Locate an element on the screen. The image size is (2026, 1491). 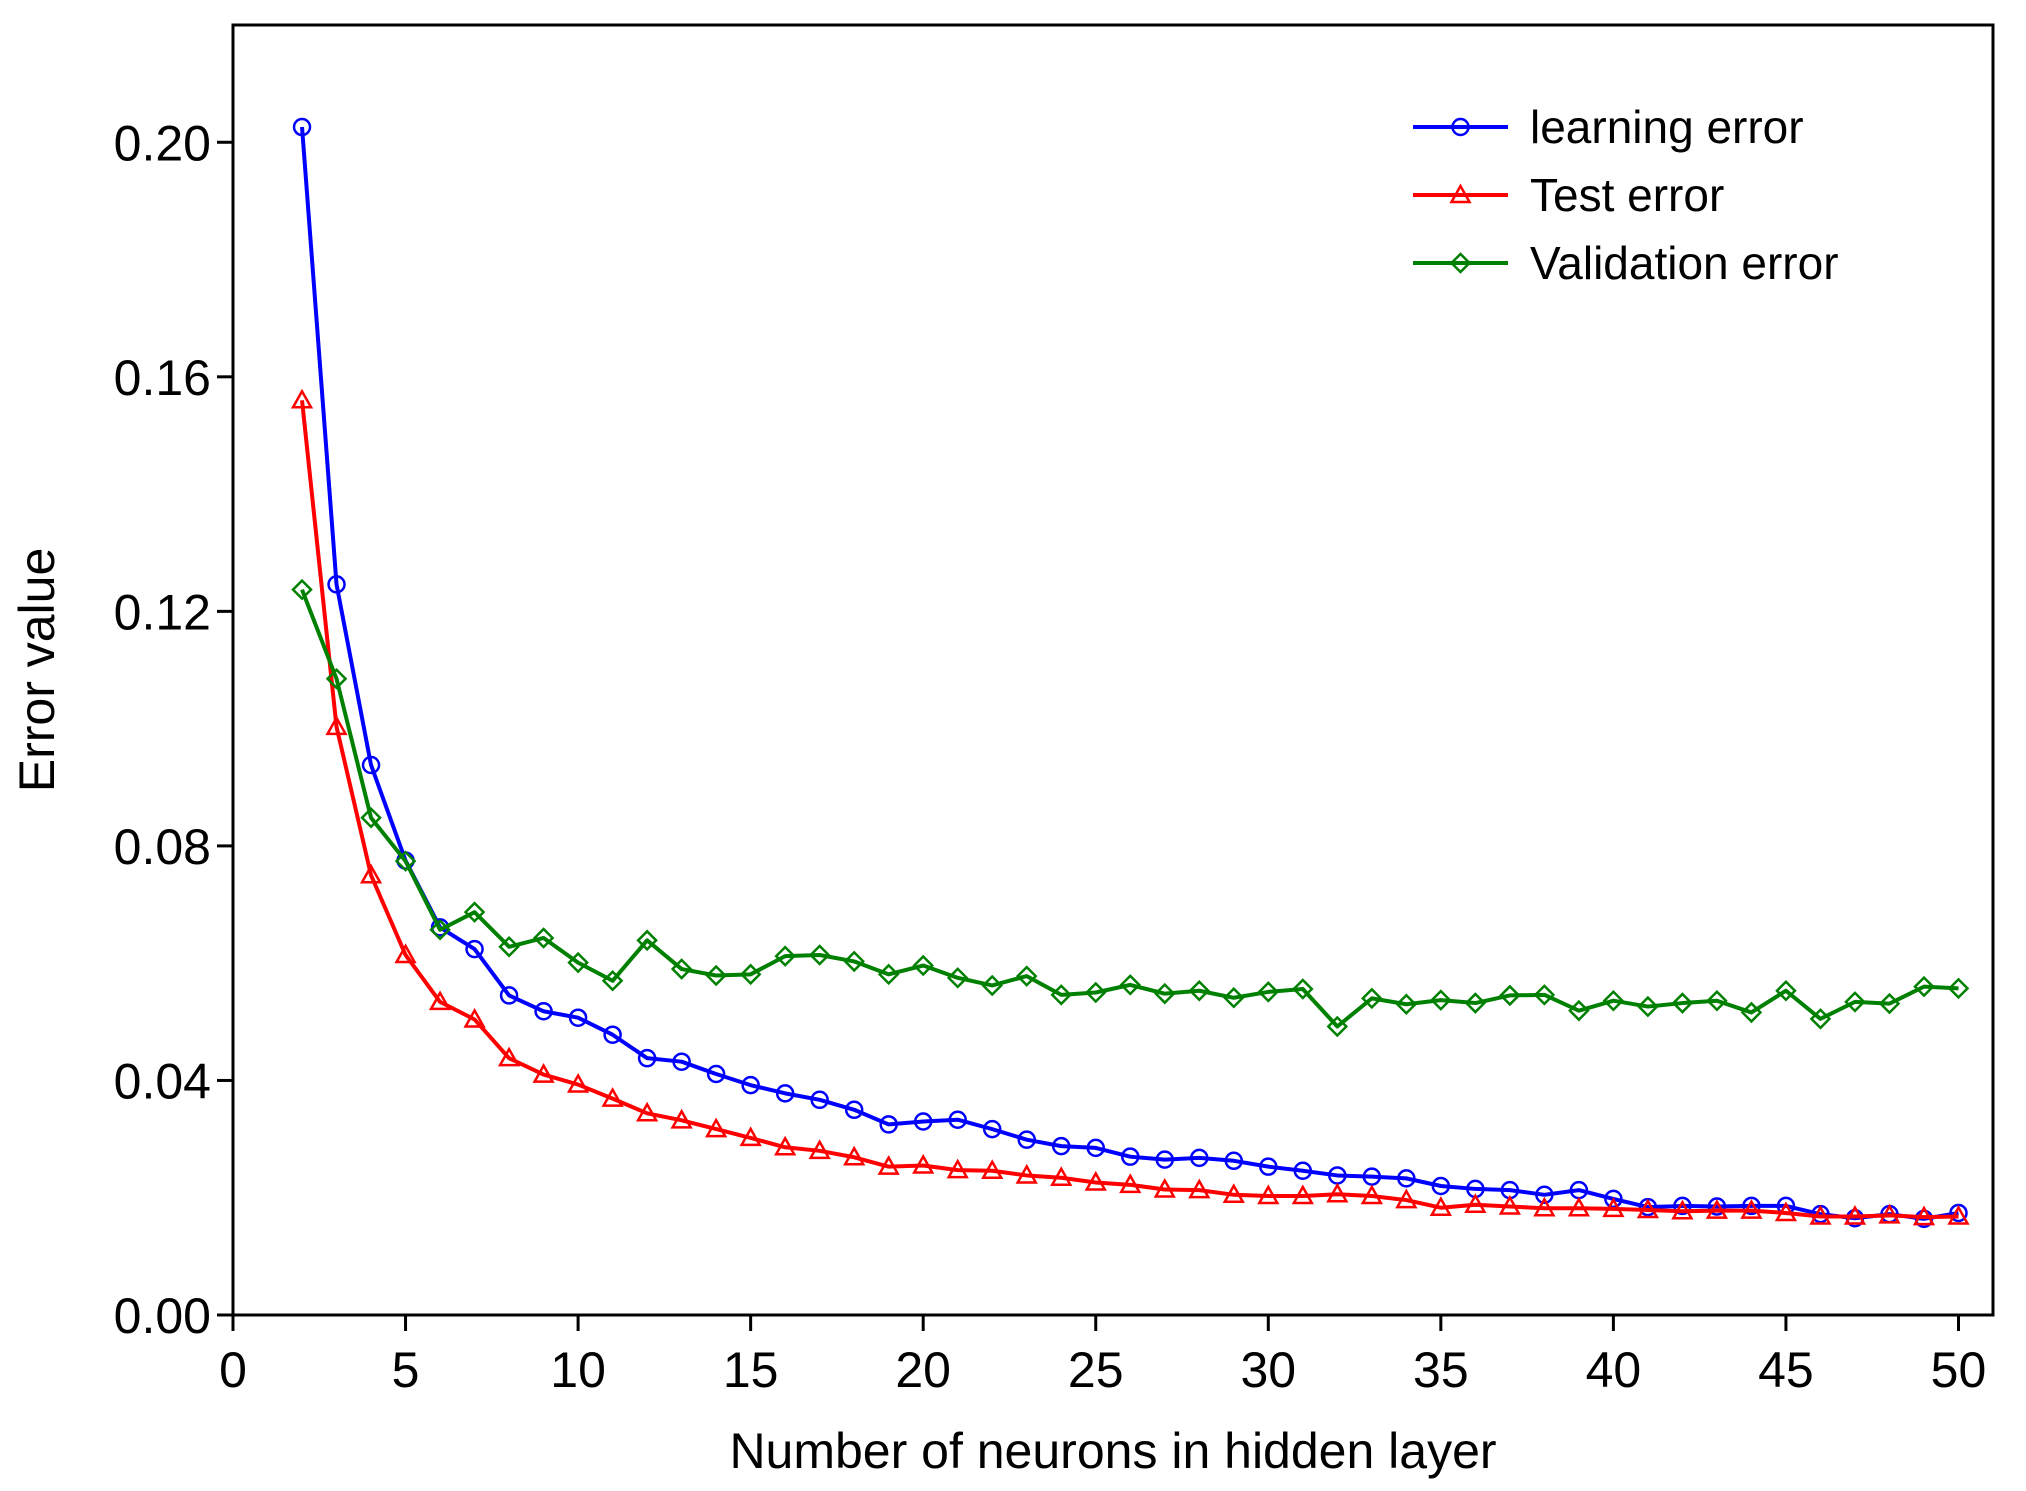
legend-label: Validation error is located at coordinates (1684, 263).